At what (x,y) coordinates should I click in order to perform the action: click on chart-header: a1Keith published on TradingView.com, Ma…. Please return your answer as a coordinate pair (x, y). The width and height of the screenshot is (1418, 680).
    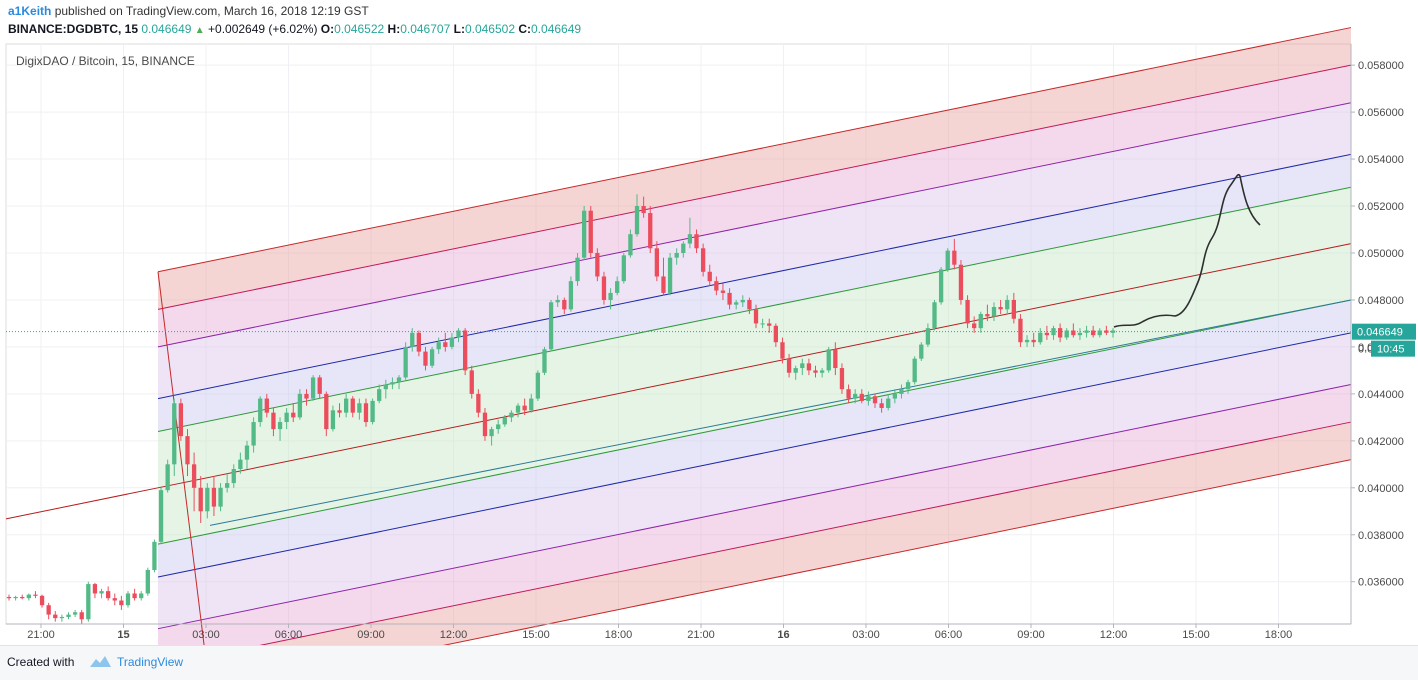
    Looking at the image, I should click on (709, 22).